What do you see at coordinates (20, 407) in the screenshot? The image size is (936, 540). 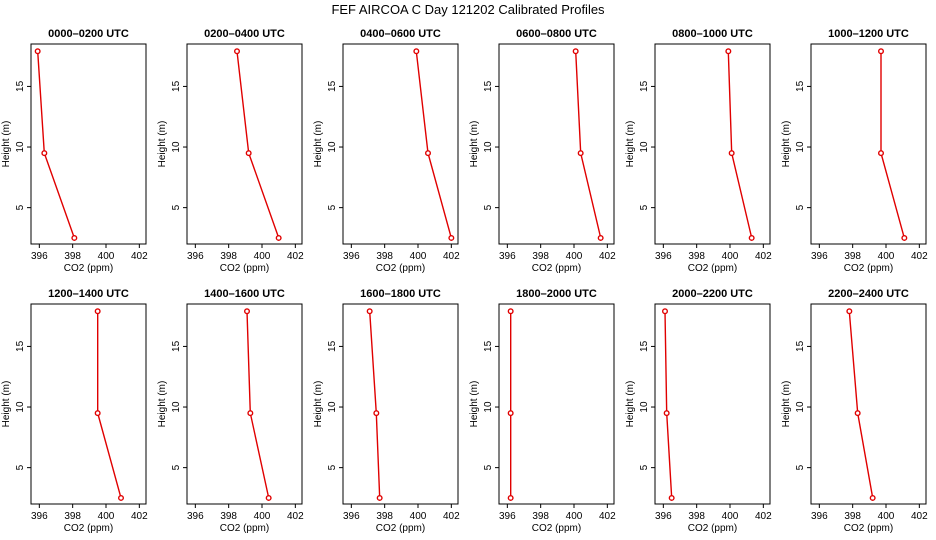 I see `panel-7-ytick-label: 10` at bounding box center [20, 407].